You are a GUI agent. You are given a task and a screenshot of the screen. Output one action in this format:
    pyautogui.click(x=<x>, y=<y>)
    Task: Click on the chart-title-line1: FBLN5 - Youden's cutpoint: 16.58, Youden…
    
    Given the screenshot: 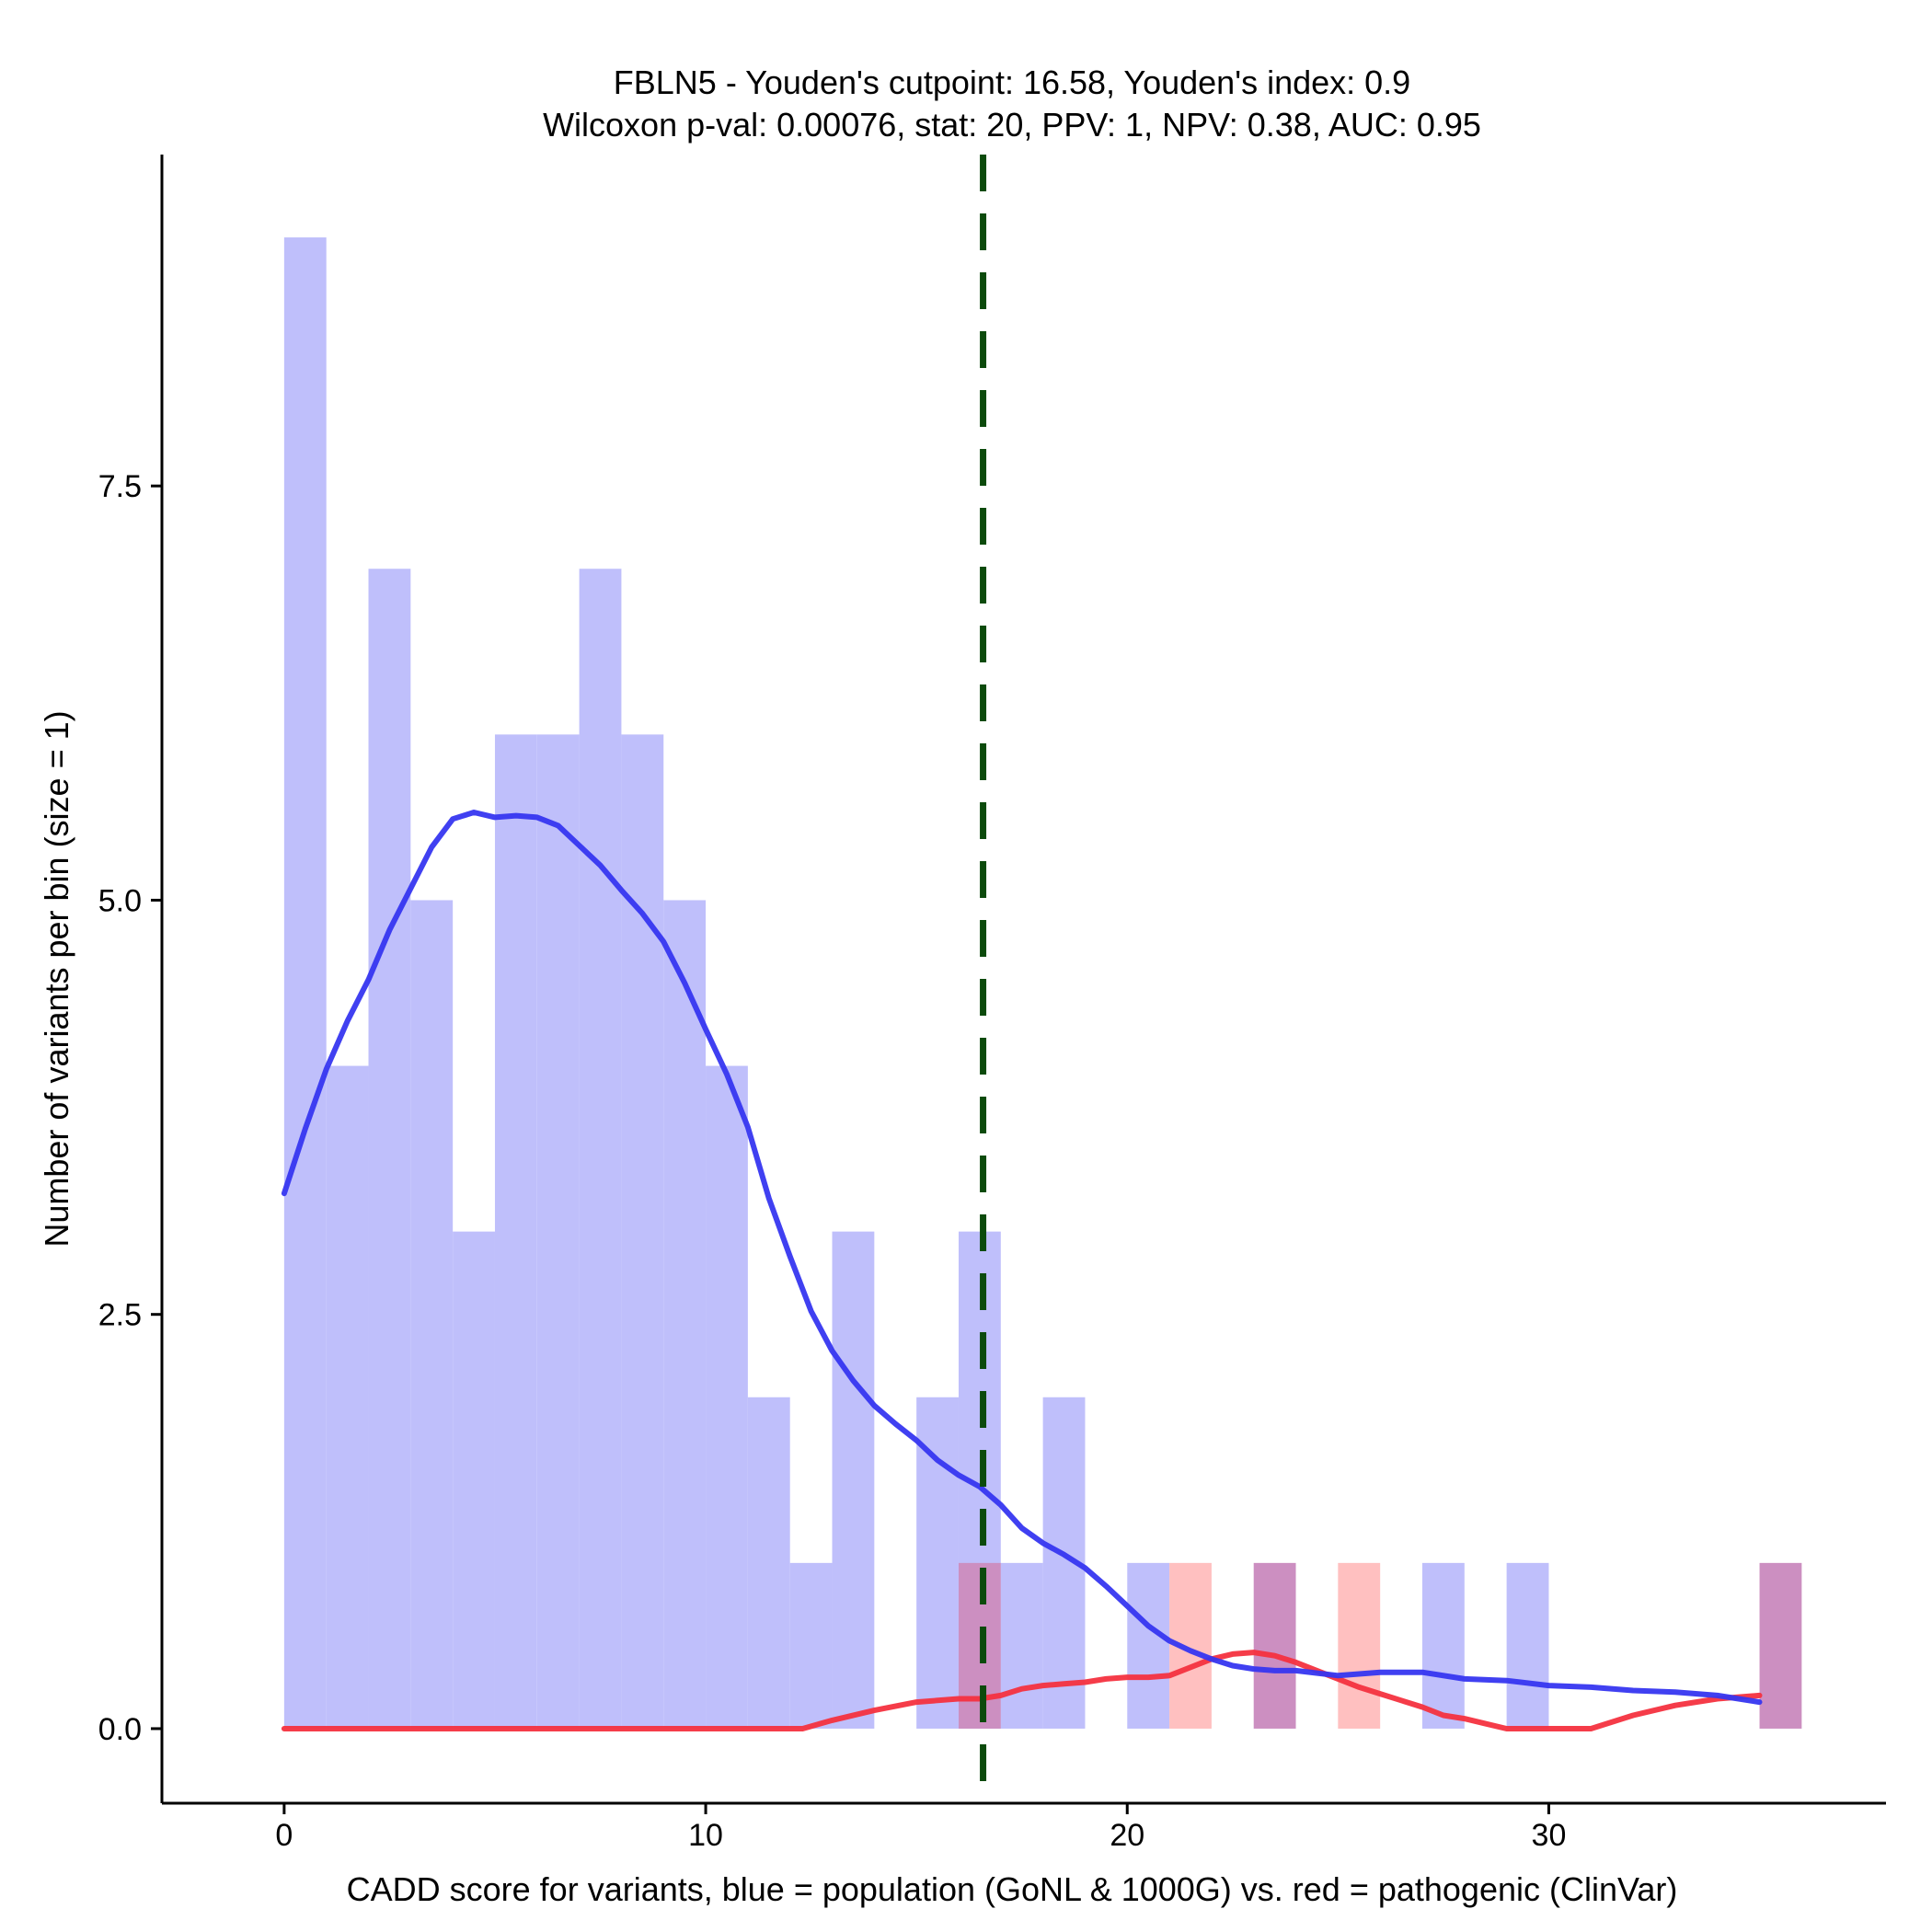 What is the action you would take?
    pyautogui.click(x=1012, y=82)
    